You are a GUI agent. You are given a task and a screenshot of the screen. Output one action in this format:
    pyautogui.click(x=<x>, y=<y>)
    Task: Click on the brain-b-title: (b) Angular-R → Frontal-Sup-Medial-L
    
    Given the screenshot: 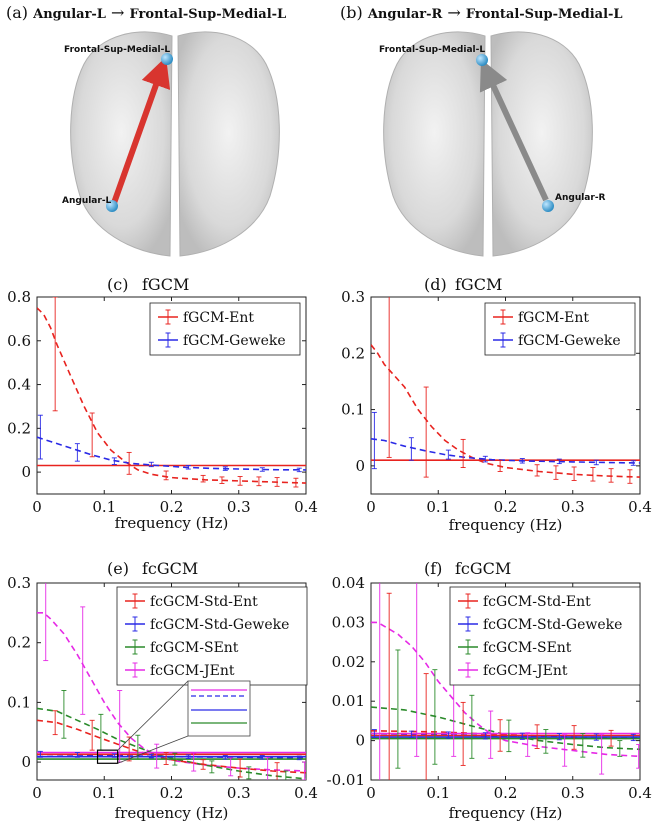 What is the action you would take?
    pyautogui.click(x=481, y=12)
    